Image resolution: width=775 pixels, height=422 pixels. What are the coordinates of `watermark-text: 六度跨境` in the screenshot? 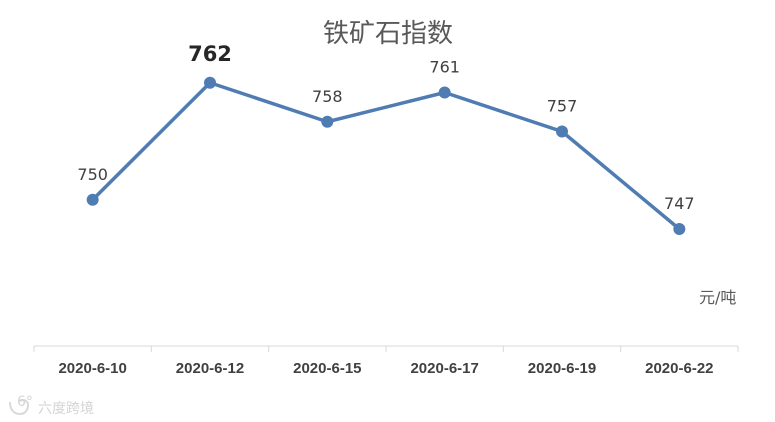 It's located at (66, 409).